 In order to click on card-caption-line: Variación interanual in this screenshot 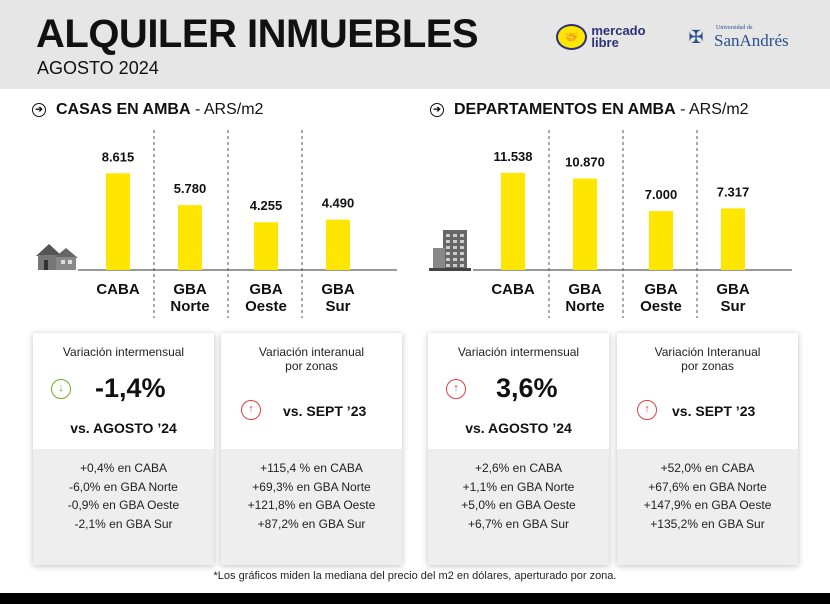, I will do `click(311, 352)`.